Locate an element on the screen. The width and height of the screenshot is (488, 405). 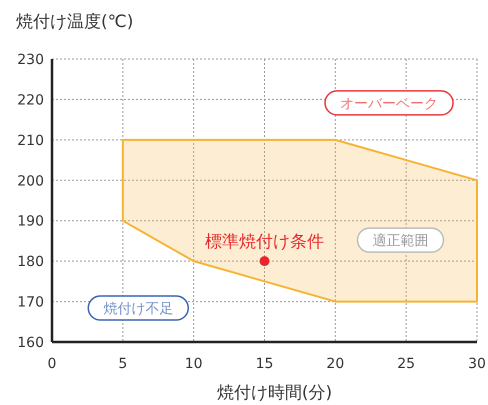
x-tick-label: 25 is located at coordinates (406, 364).